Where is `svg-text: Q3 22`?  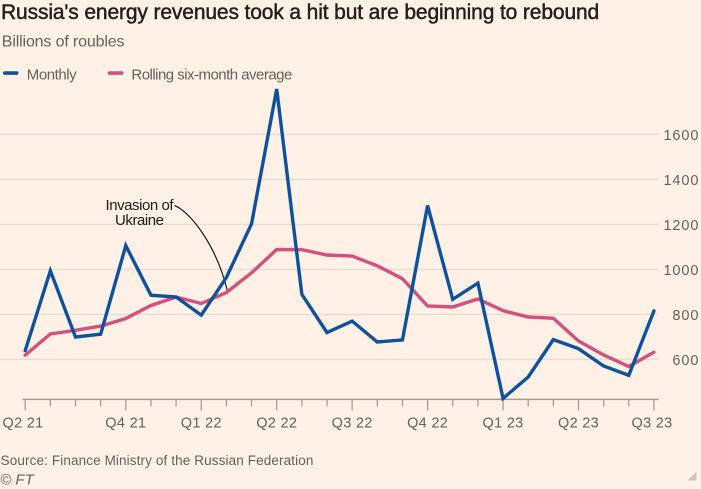 svg-text: Q3 22 is located at coordinates (352, 424).